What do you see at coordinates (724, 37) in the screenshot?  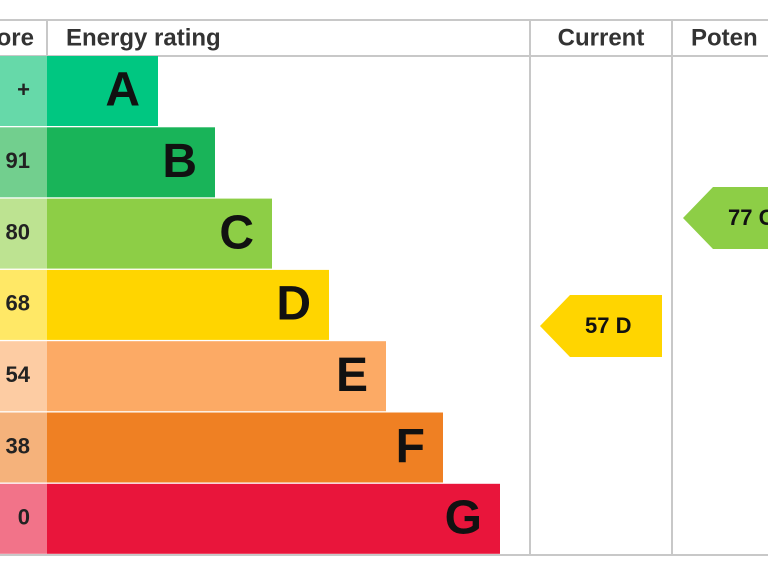 I see `header-potential: Poten` at bounding box center [724, 37].